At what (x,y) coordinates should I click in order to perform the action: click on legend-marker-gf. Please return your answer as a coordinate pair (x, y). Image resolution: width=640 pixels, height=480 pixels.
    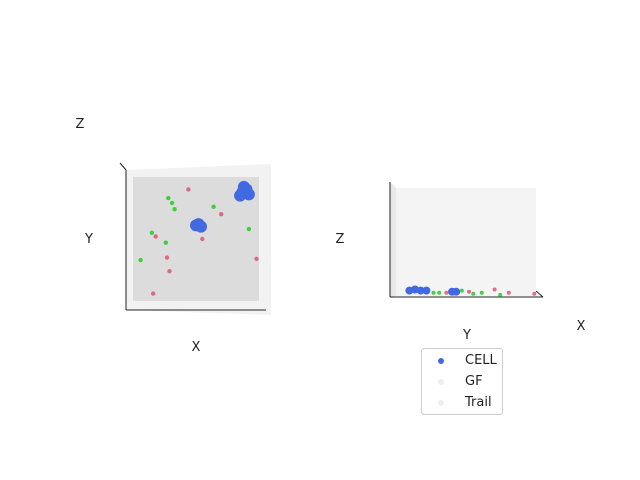
    Looking at the image, I should click on (441, 382).